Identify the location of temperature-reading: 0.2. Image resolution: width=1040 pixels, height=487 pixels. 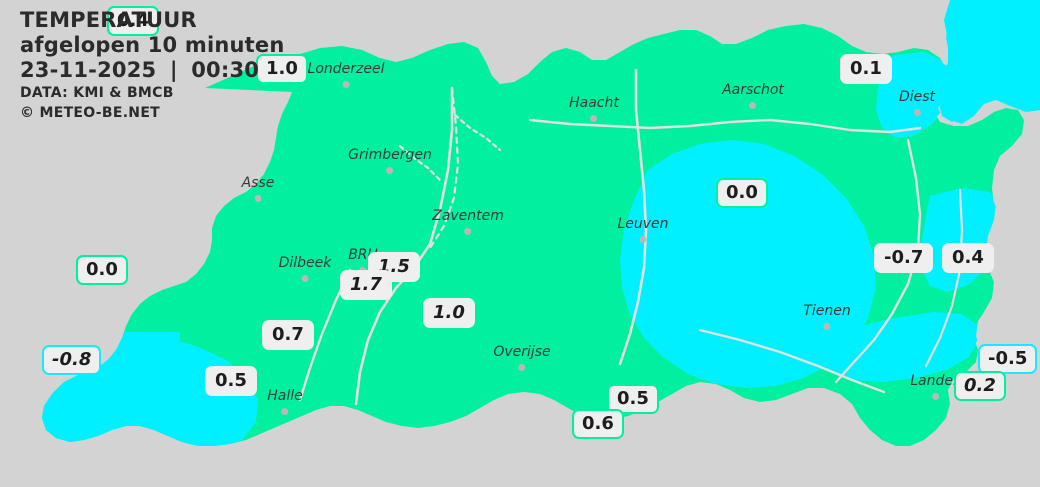
(980, 386).